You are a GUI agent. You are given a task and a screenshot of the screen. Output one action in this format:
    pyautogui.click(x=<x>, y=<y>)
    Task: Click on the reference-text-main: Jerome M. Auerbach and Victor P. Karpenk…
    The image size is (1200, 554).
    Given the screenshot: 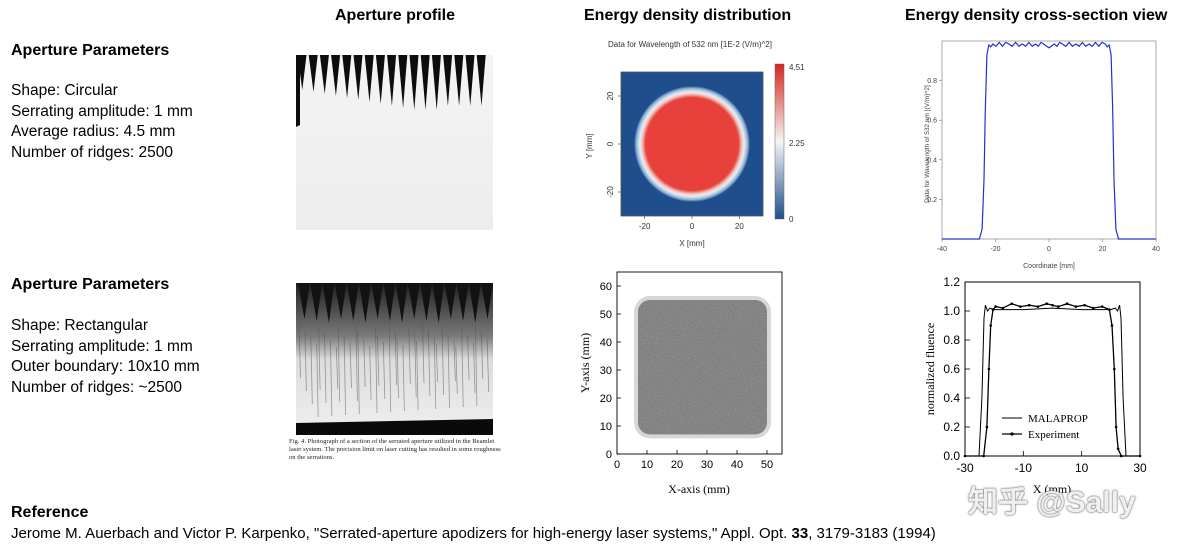 What is the action you would take?
    pyautogui.click(x=401, y=533)
    